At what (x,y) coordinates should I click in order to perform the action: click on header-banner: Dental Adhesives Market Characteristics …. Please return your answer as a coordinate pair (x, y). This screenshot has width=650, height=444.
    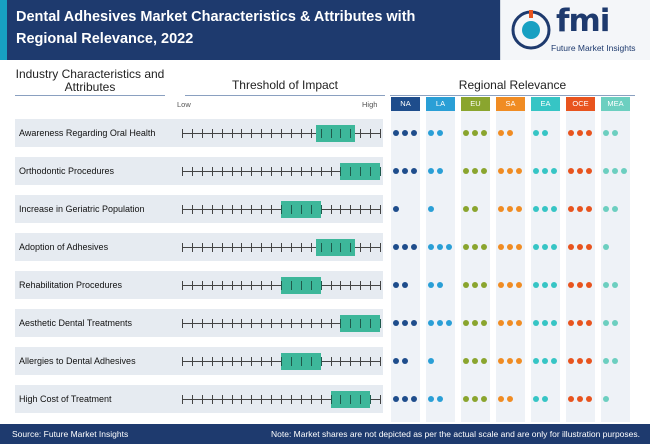
    Looking at the image, I should click on (325, 30).